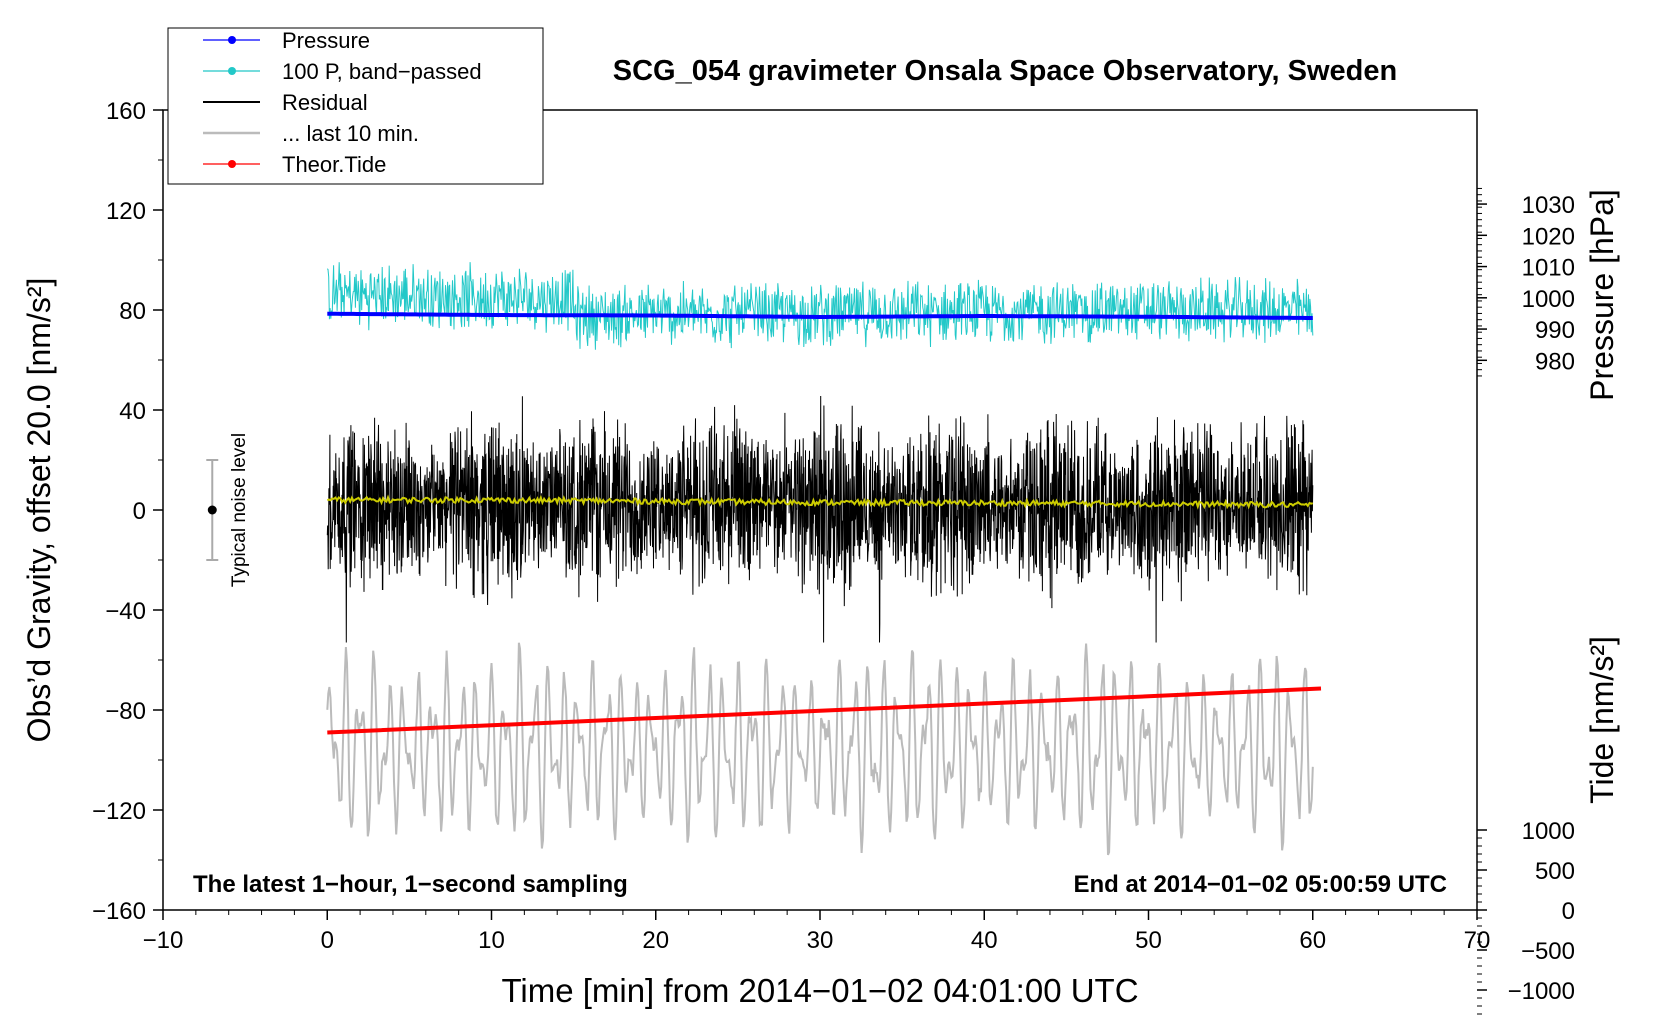 This screenshot has height=1020, width=1660. What do you see at coordinates (232, 164) in the screenshot?
I see `legend-marker-tide` at bounding box center [232, 164].